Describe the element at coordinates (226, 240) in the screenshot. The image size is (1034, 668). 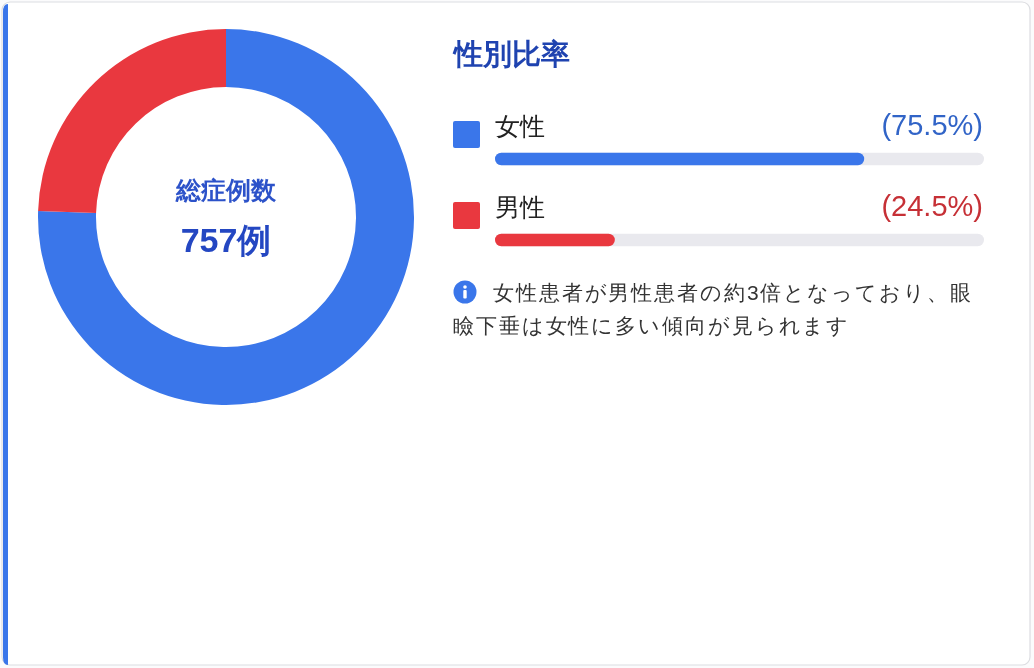
I see `annotation: 757例` at that location.